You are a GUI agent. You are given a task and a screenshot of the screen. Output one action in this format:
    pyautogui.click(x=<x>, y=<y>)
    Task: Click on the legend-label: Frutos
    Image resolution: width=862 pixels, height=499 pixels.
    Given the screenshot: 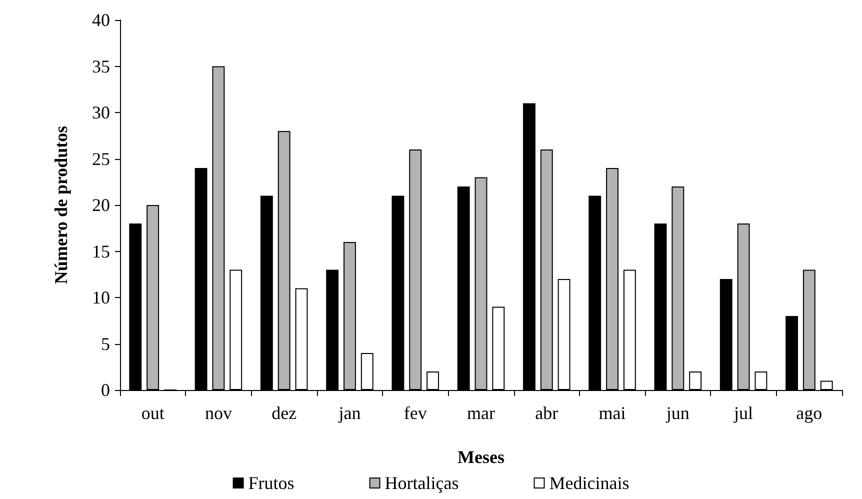 What is the action you would take?
    pyautogui.click(x=271, y=483)
    